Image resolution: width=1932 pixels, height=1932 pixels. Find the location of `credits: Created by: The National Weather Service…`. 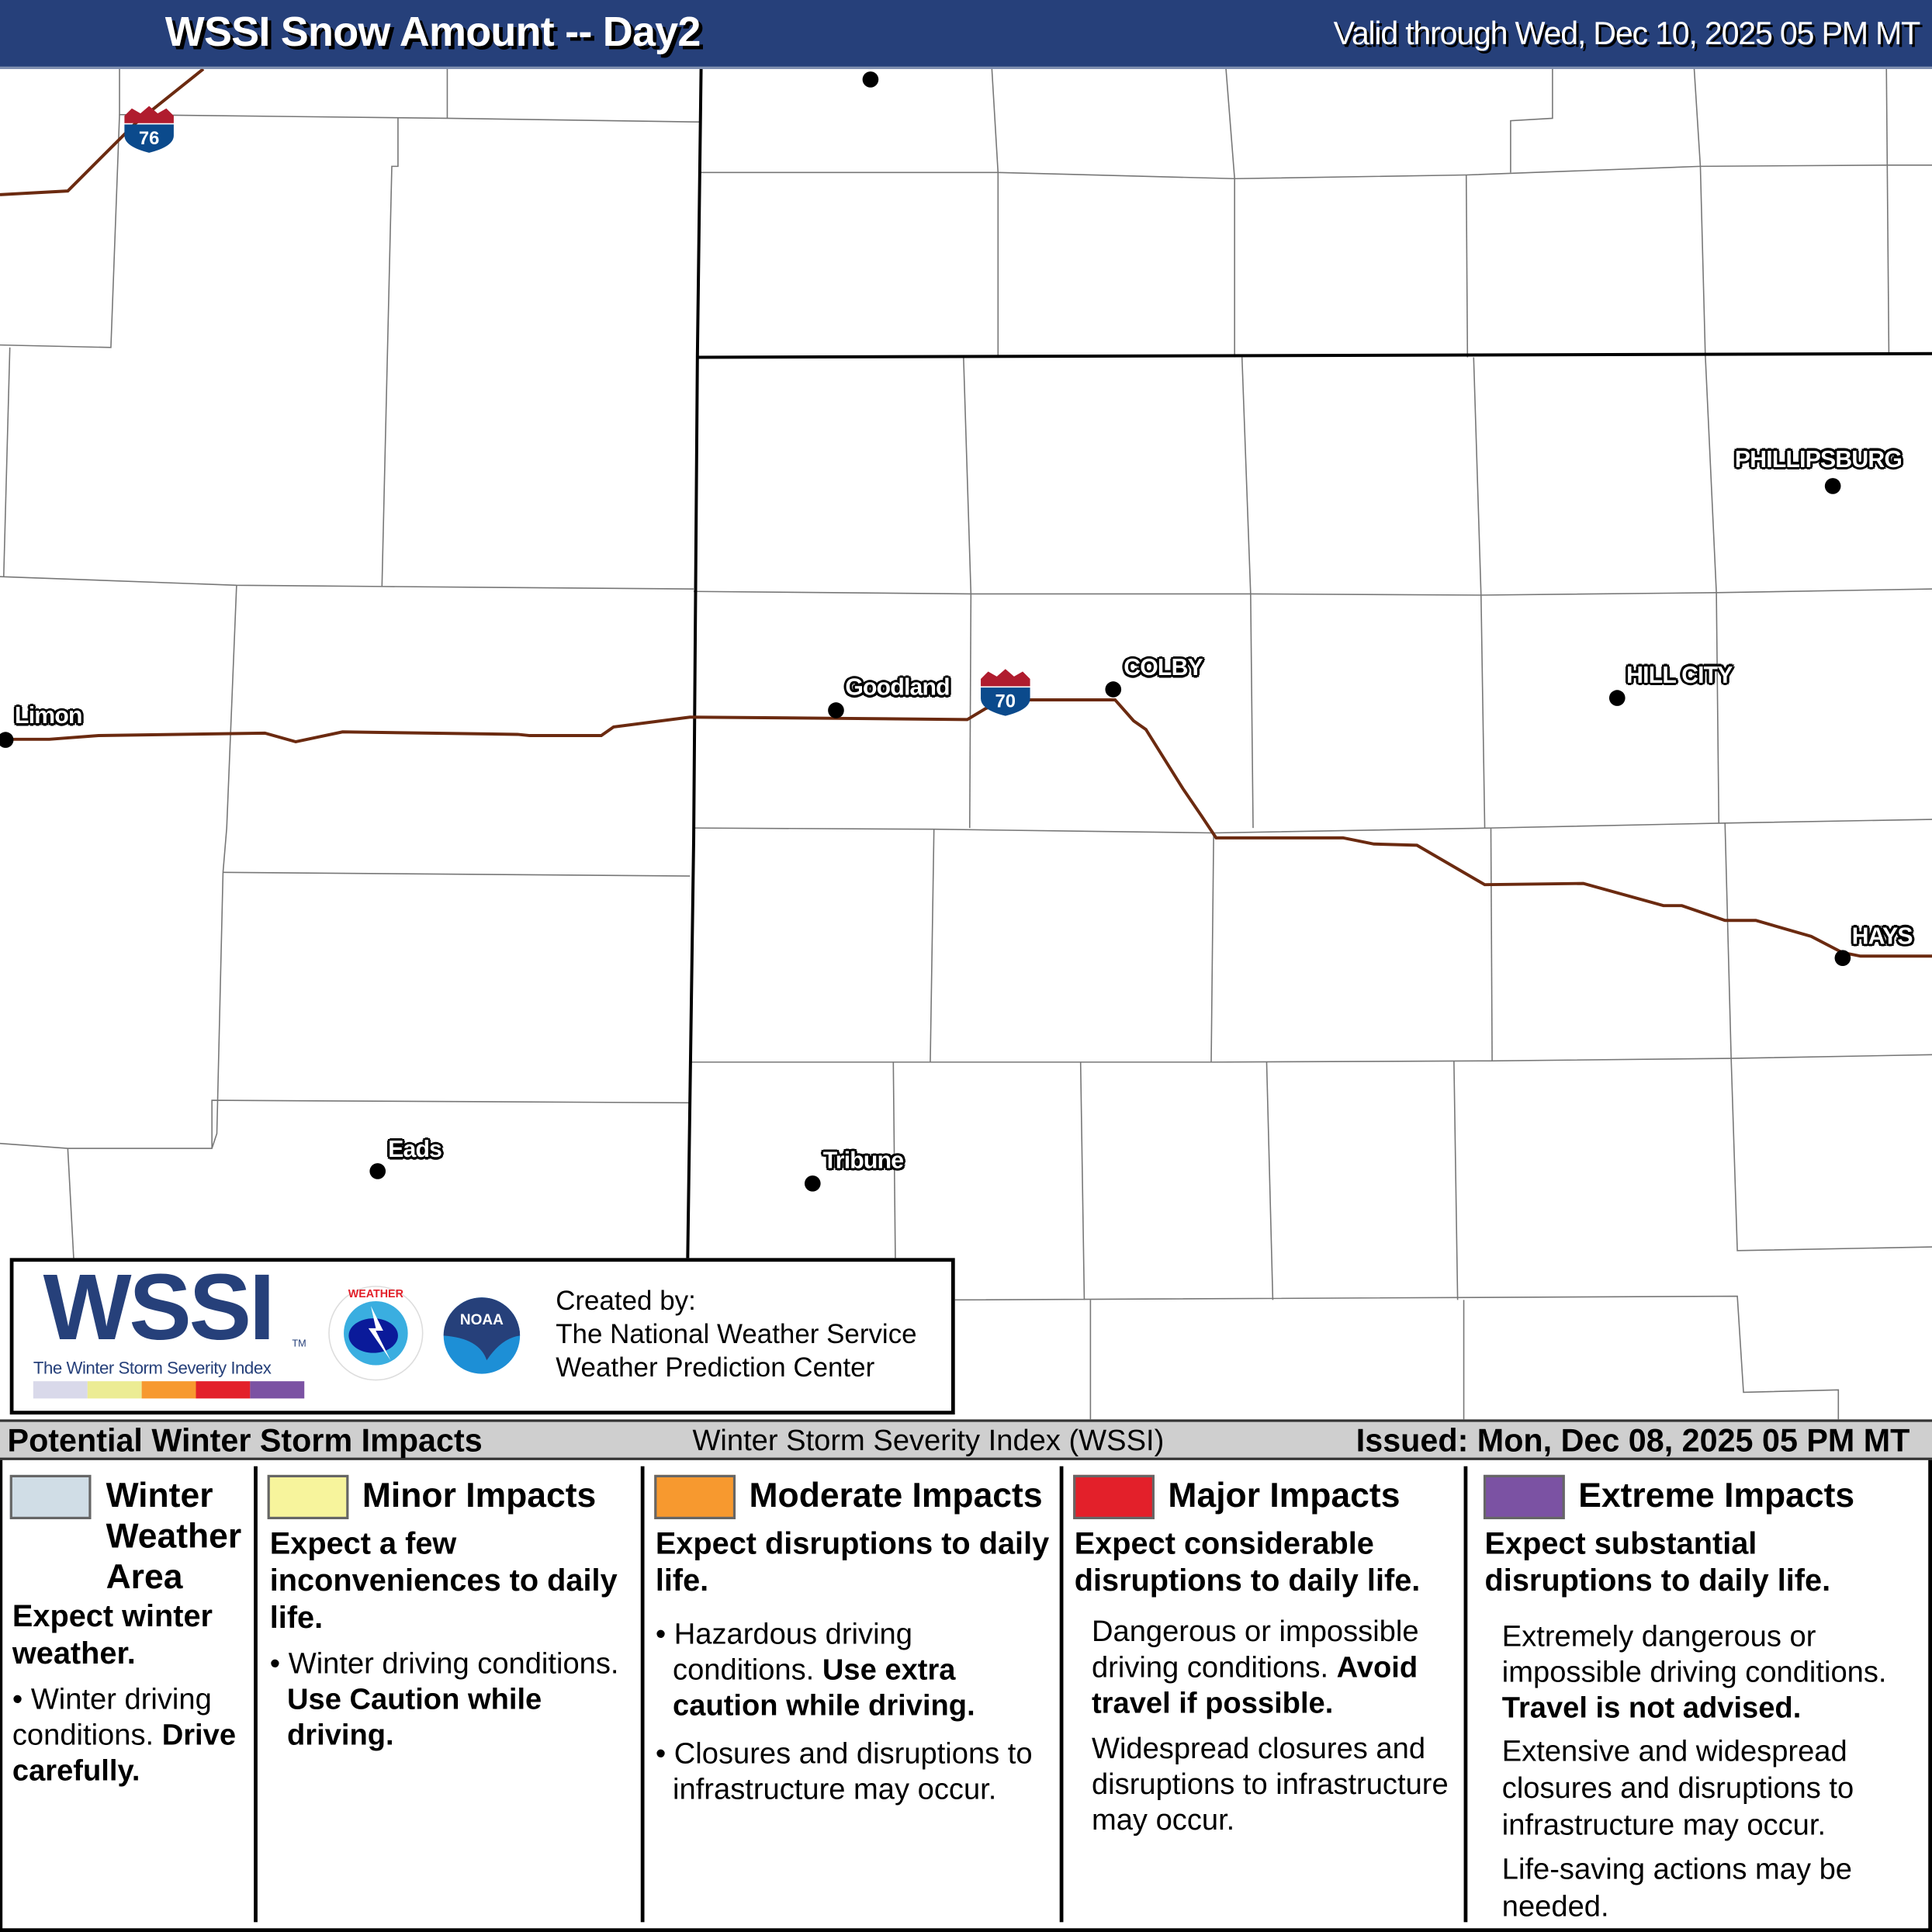

credits: Created by: The National Weather Service… is located at coordinates (736, 1334).